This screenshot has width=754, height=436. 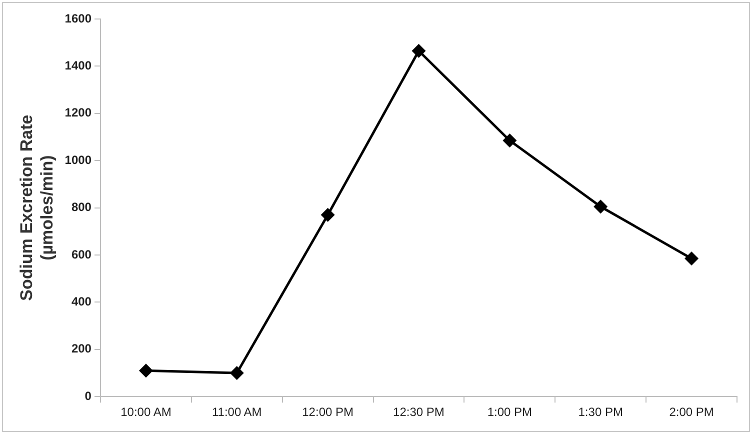 I want to click on y-tick-label: 600, so click(x=81, y=254).